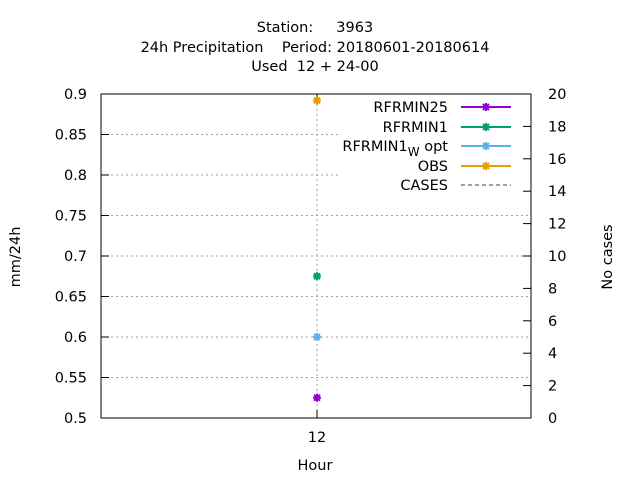 This screenshot has height=480, width=640. Describe the element at coordinates (315, 28) in the screenshot. I see `chart-title-line-1: Station: 3963` at that location.